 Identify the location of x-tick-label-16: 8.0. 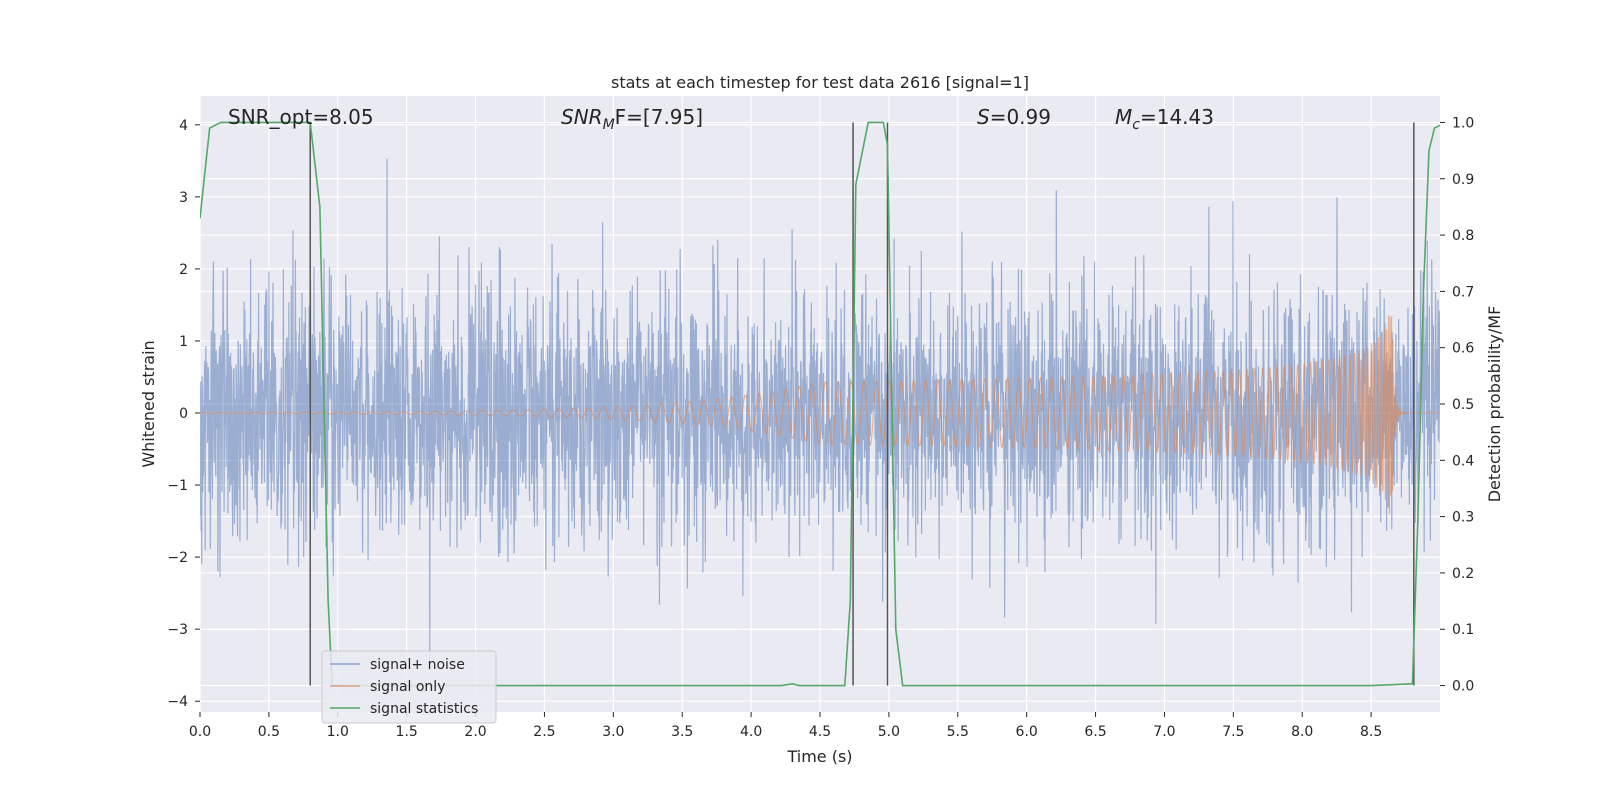
(1302, 732).